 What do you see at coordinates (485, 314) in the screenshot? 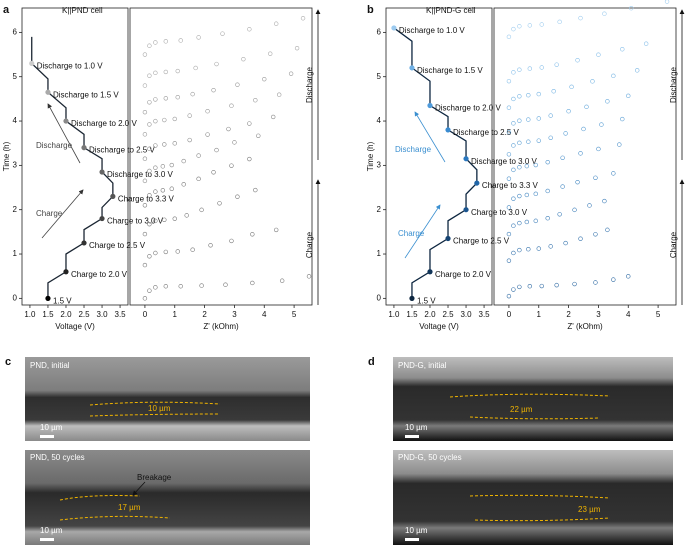
I see `x-tick-label: 3.5` at bounding box center [485, 314].